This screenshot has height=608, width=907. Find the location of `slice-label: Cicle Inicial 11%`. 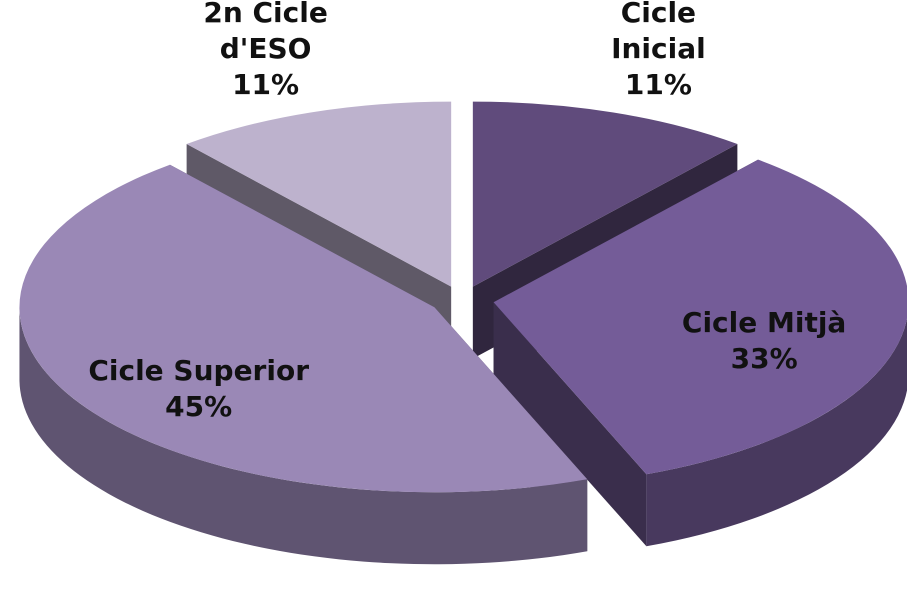

slice-label: Cicle Inicial 11% is located at coordinates (658, 51).